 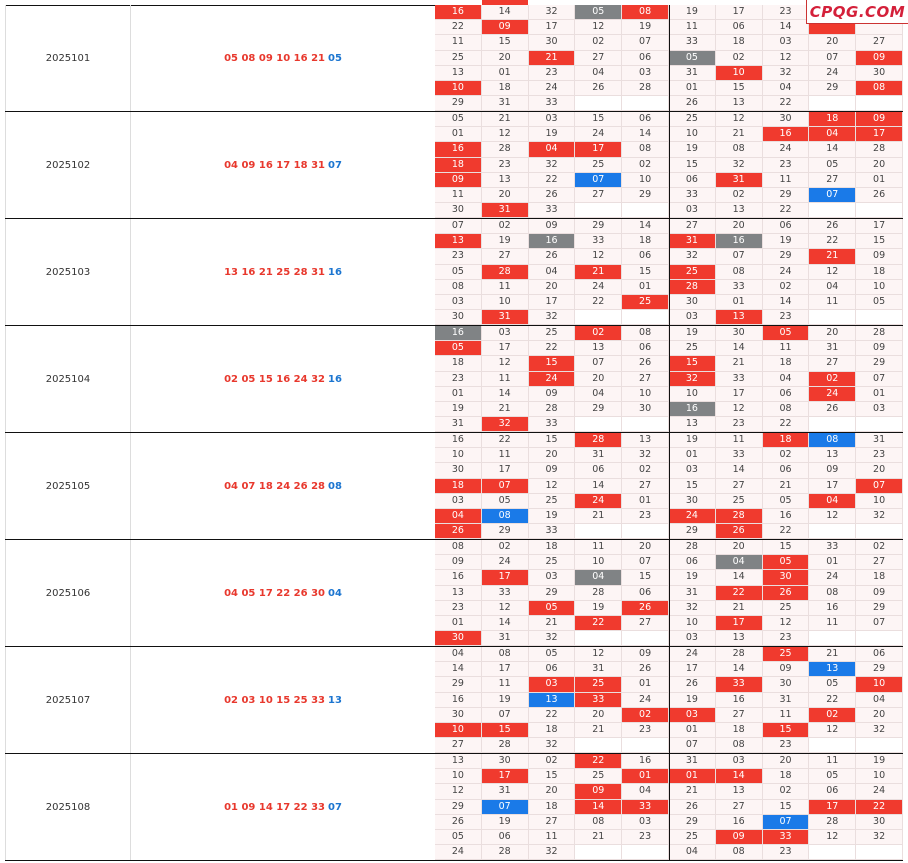 I want to click on number-cell: 08, so click(x=879, y=89).